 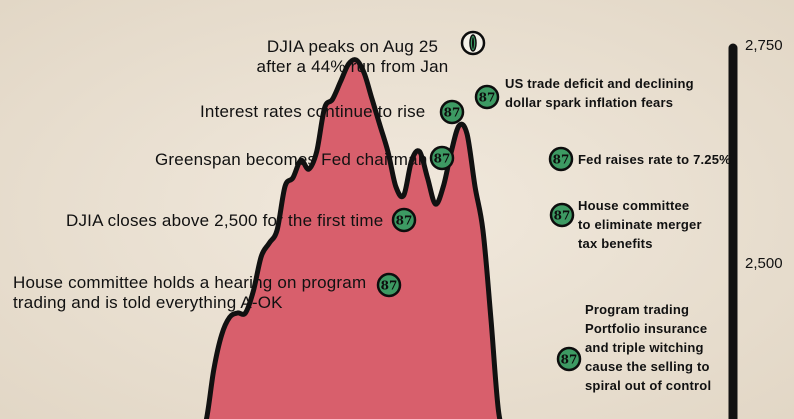 I want to click on year-87-badge-3: 87, so click(x=442, y=158).